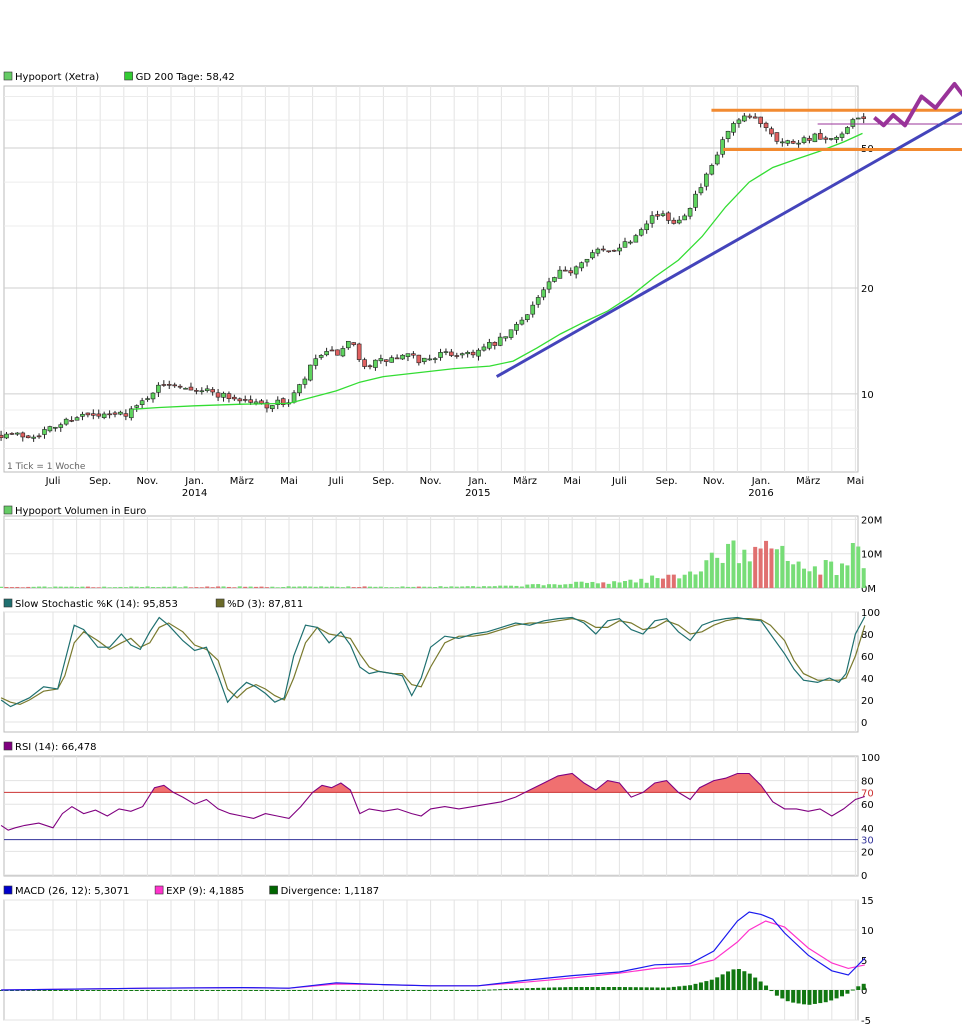  Describe the element at coordinates (867, 701) in the screenshot. I see `stochastic-y-tick: 20` at that location.